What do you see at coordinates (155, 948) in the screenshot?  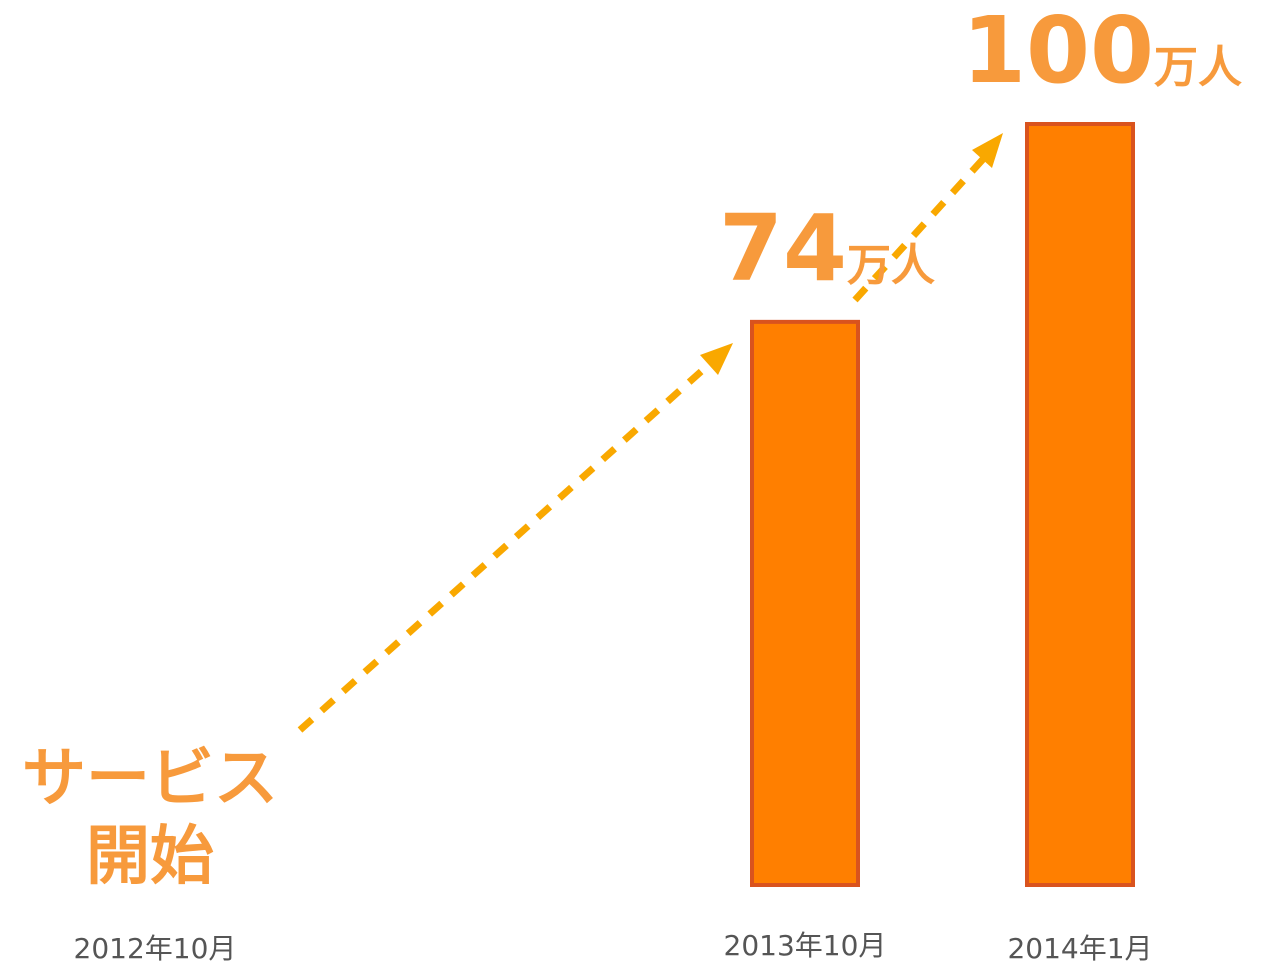 I see `x-tick-label: 2012年10月` at bounding box center [155, 948].